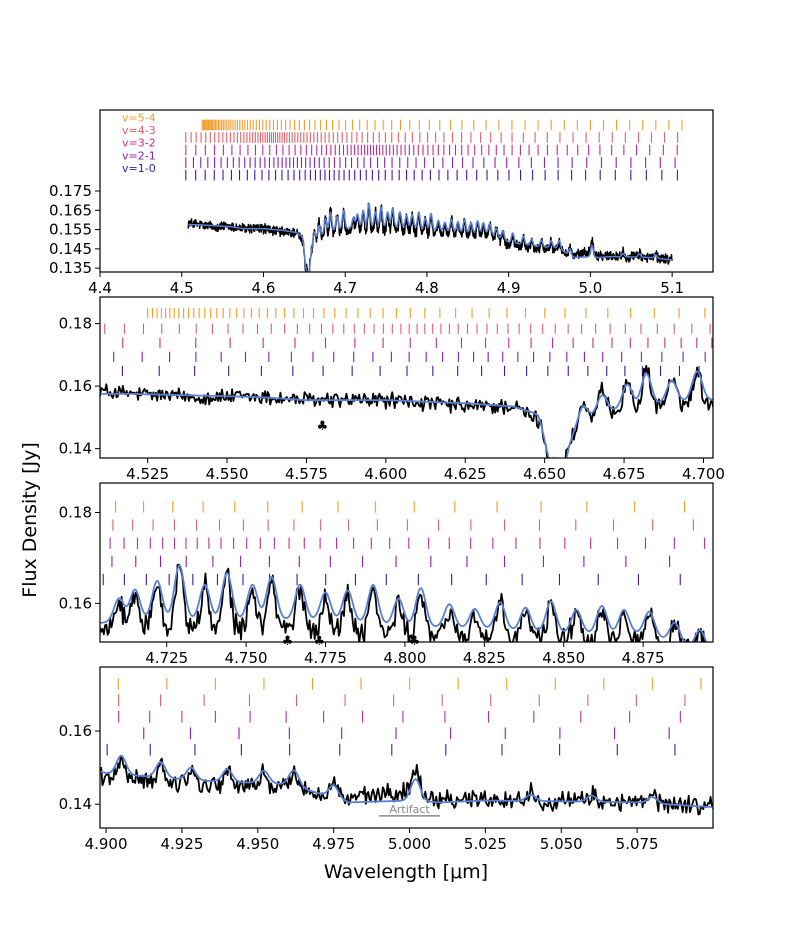 The width and height of the screenshot is (793, 933). What do you see at coordinates (409, 844) in the screenshot?
I see `x-tick-label: 5.000` at bounding box center [409, 844].